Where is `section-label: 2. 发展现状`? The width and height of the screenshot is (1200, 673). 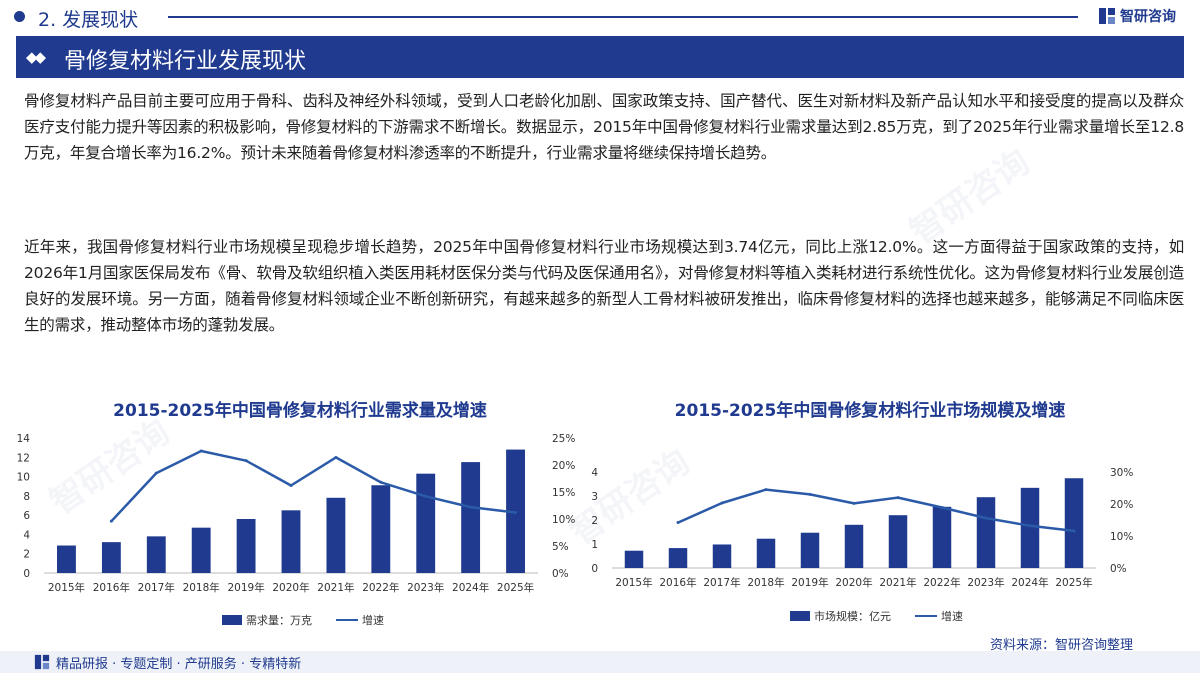
section-label: 2. 发展现状 is located at coordinates (88, 20).